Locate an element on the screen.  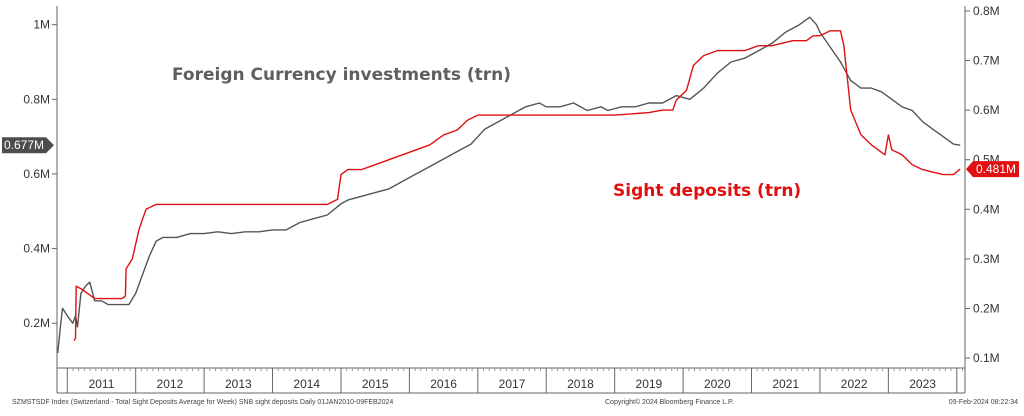
left-tick-label: 1M is located at coordinates (41, 25).